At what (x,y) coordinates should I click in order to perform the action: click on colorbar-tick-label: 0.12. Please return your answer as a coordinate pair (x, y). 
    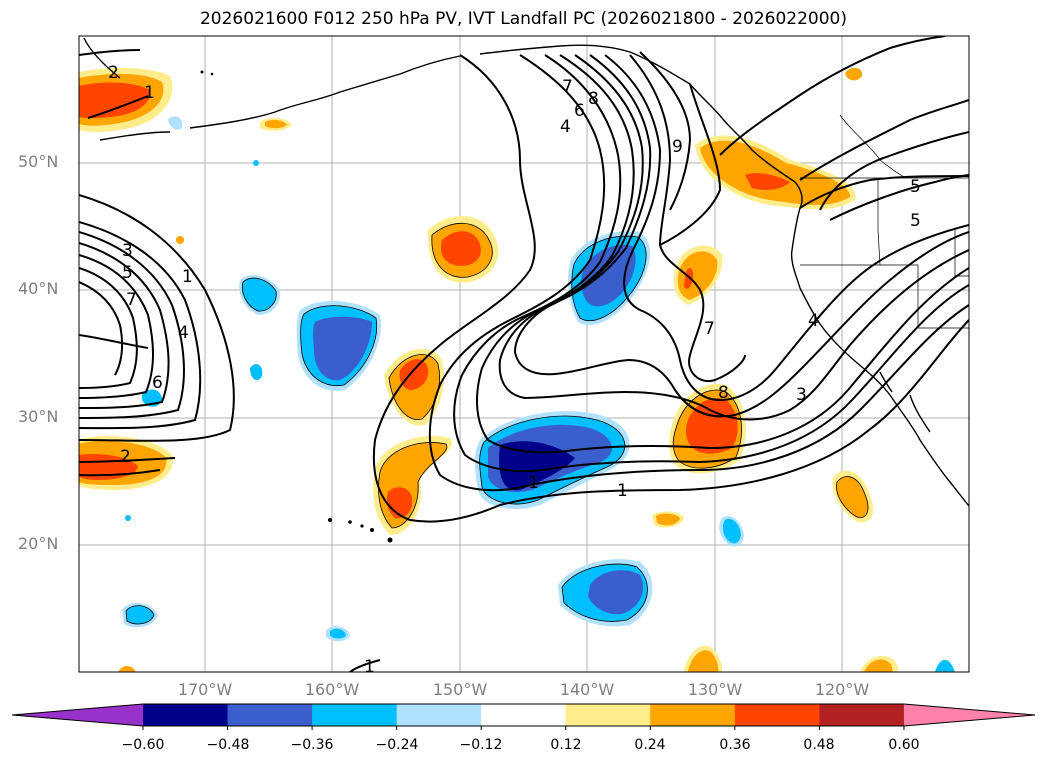
    Looking at the image, I should click on (566, 745).